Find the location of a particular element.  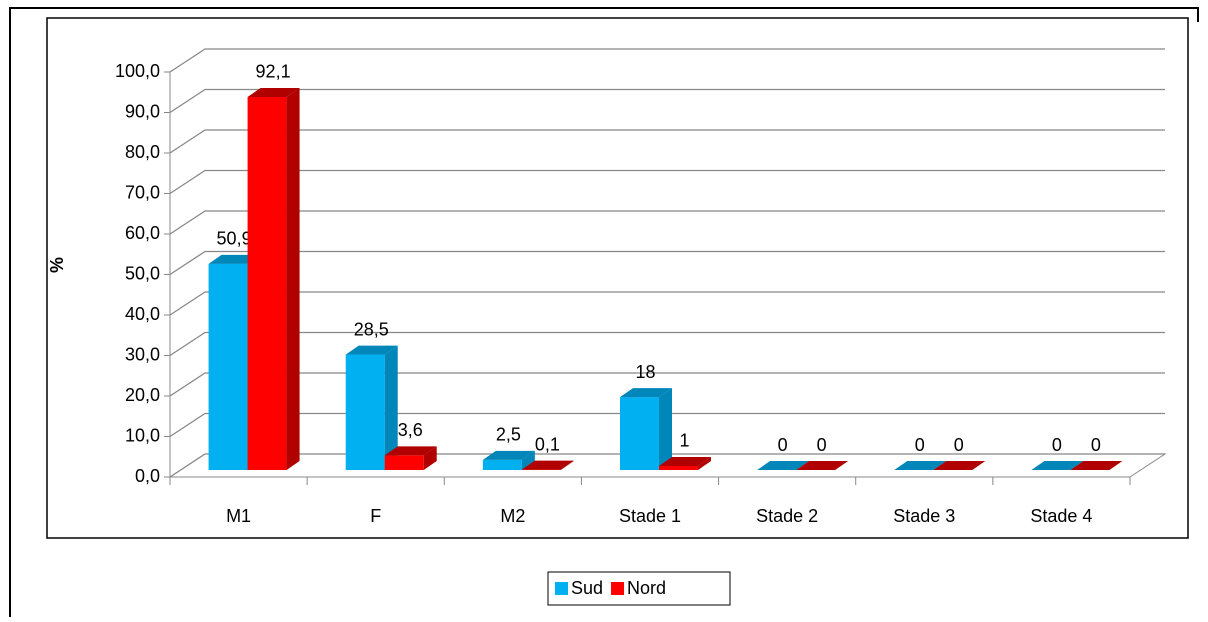

x-tick-label: M2 is located at coordinates (512, 516).